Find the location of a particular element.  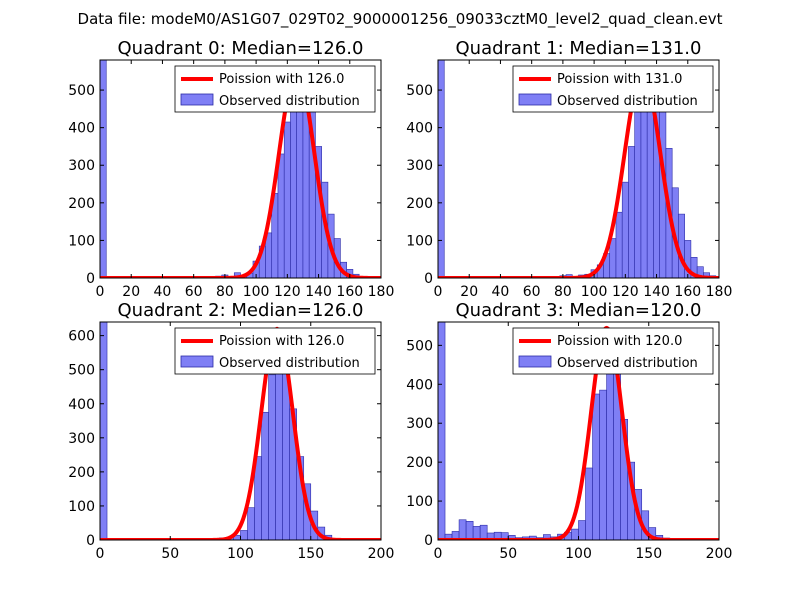

subplot-title: Quadrant 2: Median=126.0 is located at coordinates (241, 310).